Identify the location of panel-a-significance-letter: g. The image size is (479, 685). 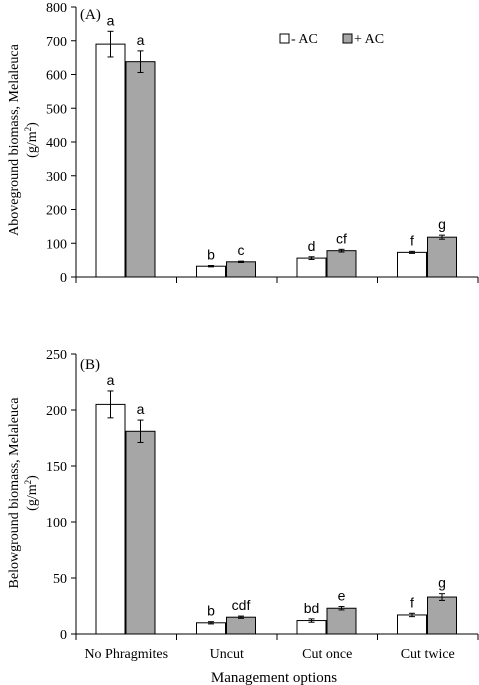
(442, 224).